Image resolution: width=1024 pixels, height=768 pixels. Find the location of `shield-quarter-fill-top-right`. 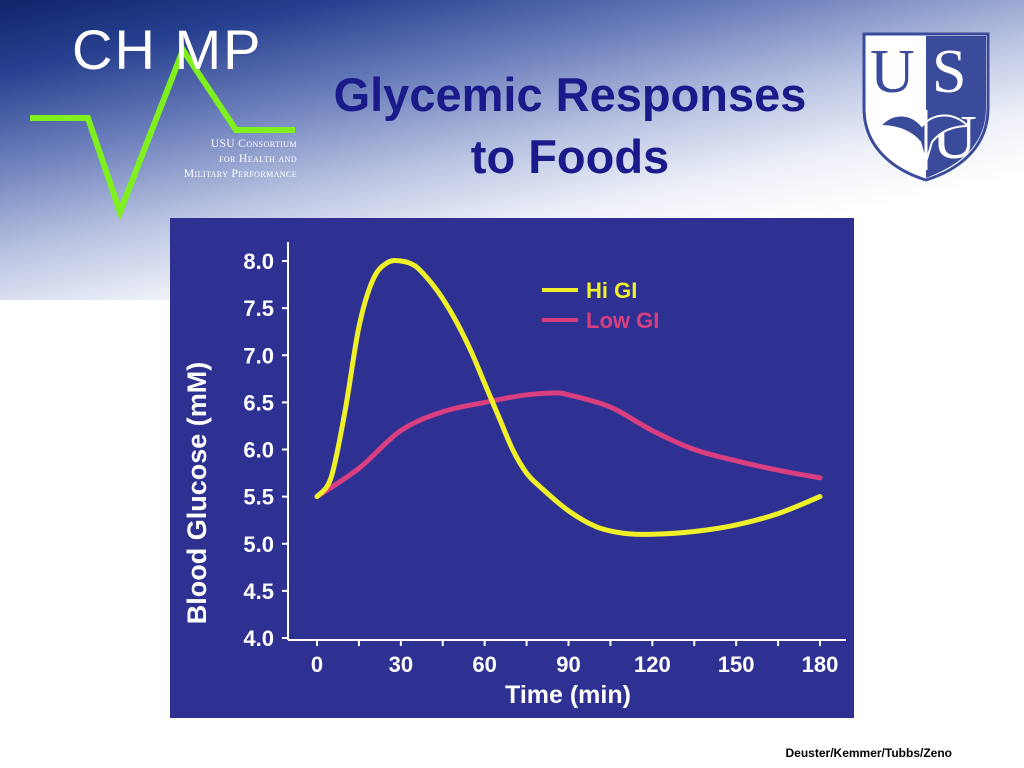

shield-quarter-fill-top-right is located at coordinates (956, 70).